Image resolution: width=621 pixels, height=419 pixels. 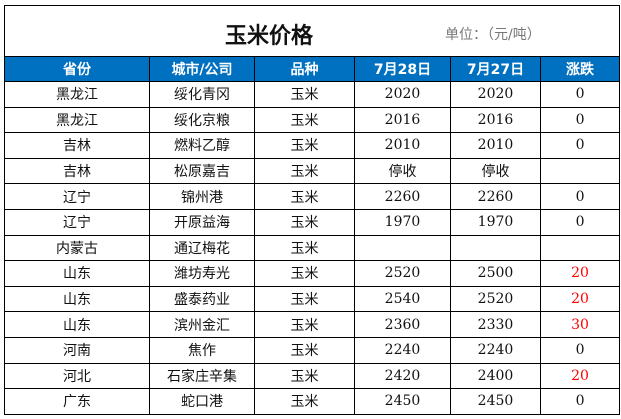 What do you see at coordinates (77, 248) in the screenshot?
I see `cell-province: 内蒙古` at bounding box center [77, 248].